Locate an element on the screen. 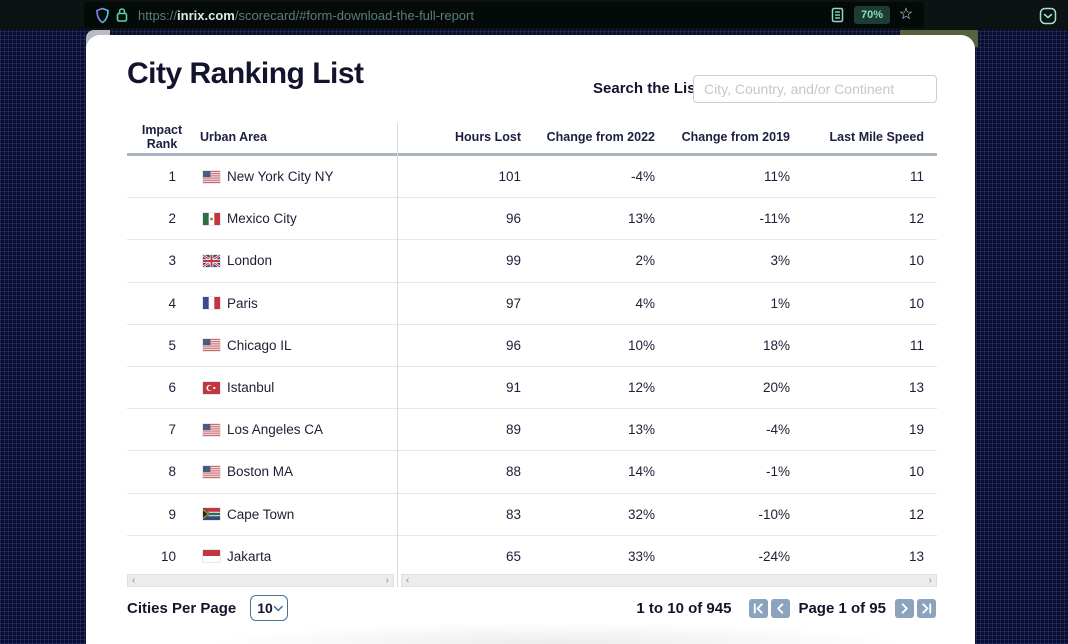  hours-lost-value: 101 is located at coordinates (509, 177).